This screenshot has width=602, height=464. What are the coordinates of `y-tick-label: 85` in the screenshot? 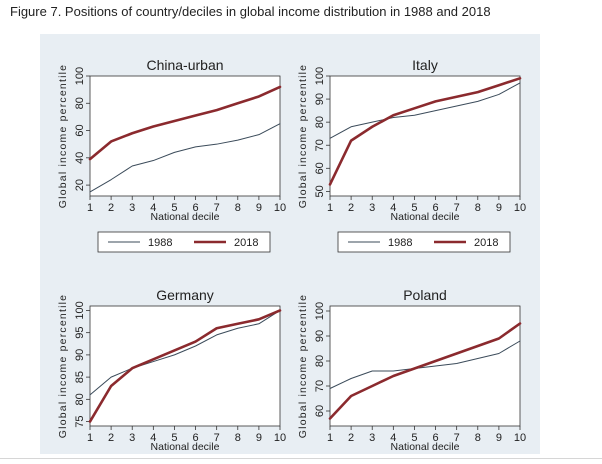 It's located at (80, 377).